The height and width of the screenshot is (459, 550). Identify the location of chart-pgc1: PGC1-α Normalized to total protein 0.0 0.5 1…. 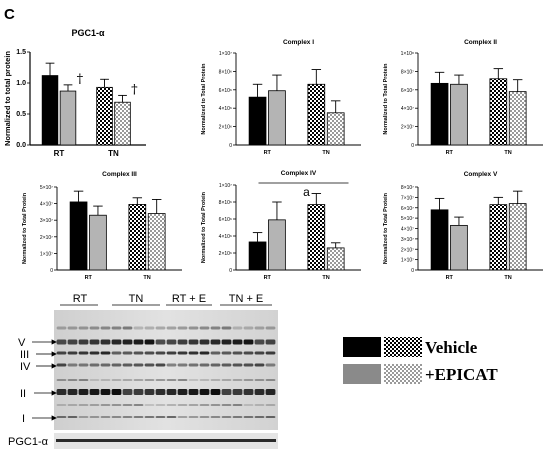
(74, 93).